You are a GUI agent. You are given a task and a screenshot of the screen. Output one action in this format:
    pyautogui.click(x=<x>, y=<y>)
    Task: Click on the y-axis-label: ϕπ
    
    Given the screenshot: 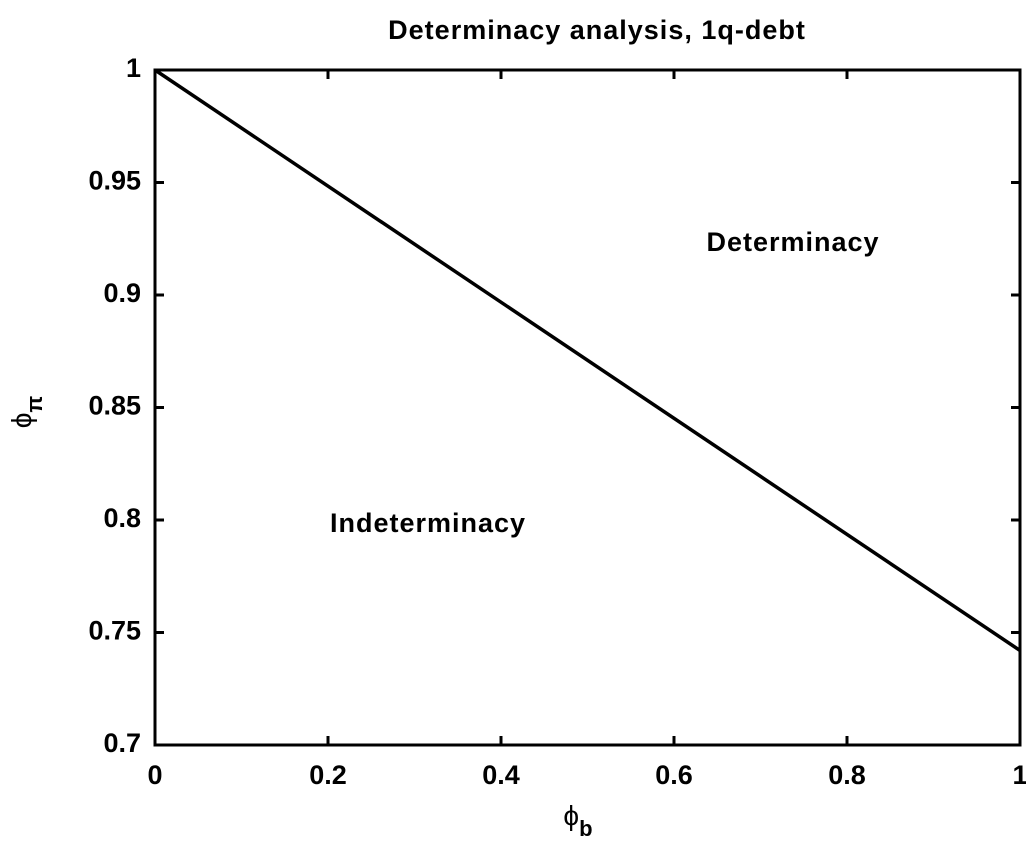 What is the action you would take?
    pyautogui.click(x=26, y=412)
    